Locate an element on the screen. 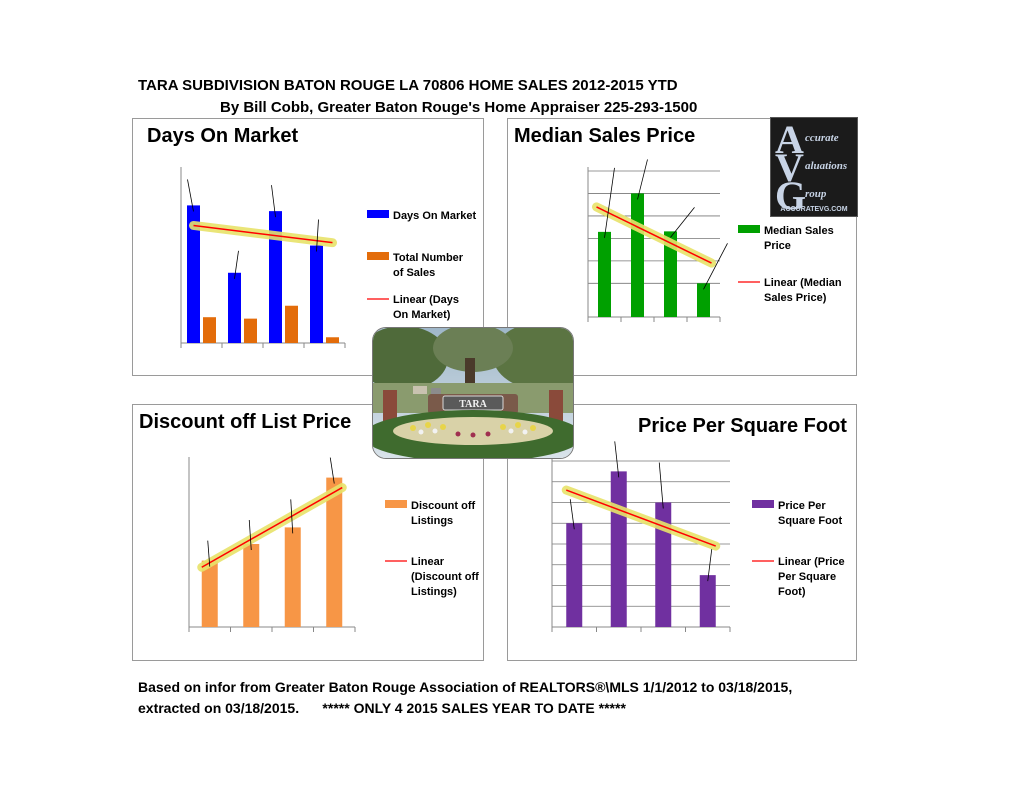 The width and height of the screenshot is (1024, 792). legend-label-line: of Sales is located at coordinates (414, 273).